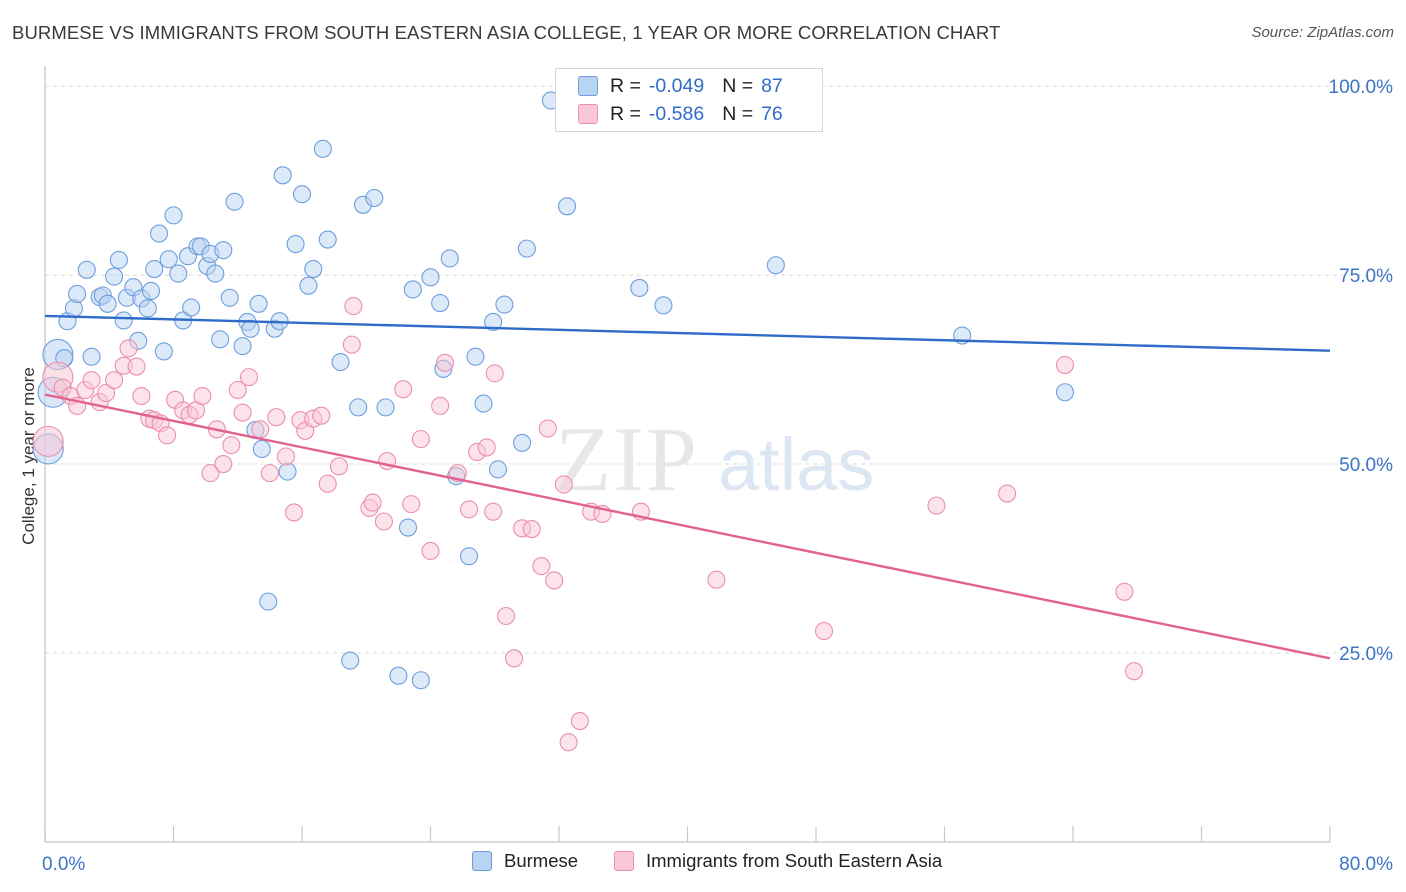  What do you see at coordinates (1366, 654) in the screenshot?
I see `y-tick-label: 25.0%` at bounding box center [1366, 654].